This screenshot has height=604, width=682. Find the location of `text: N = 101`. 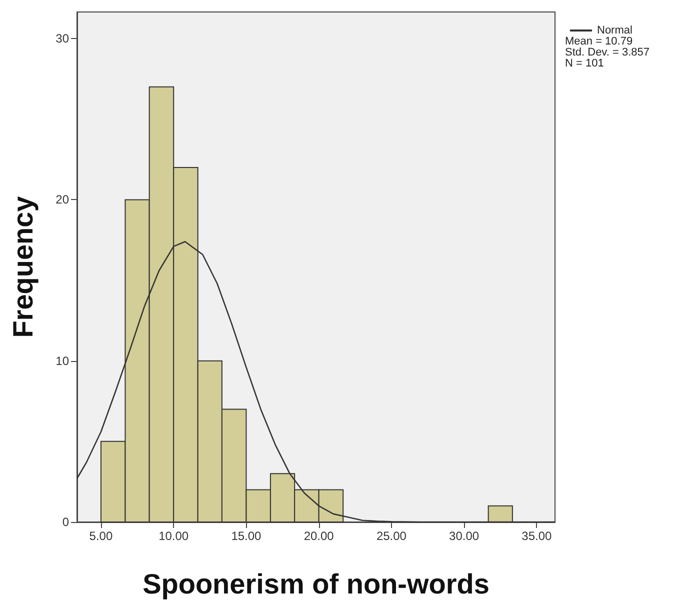

text: N = 101 is located at coordinates (584, 64).